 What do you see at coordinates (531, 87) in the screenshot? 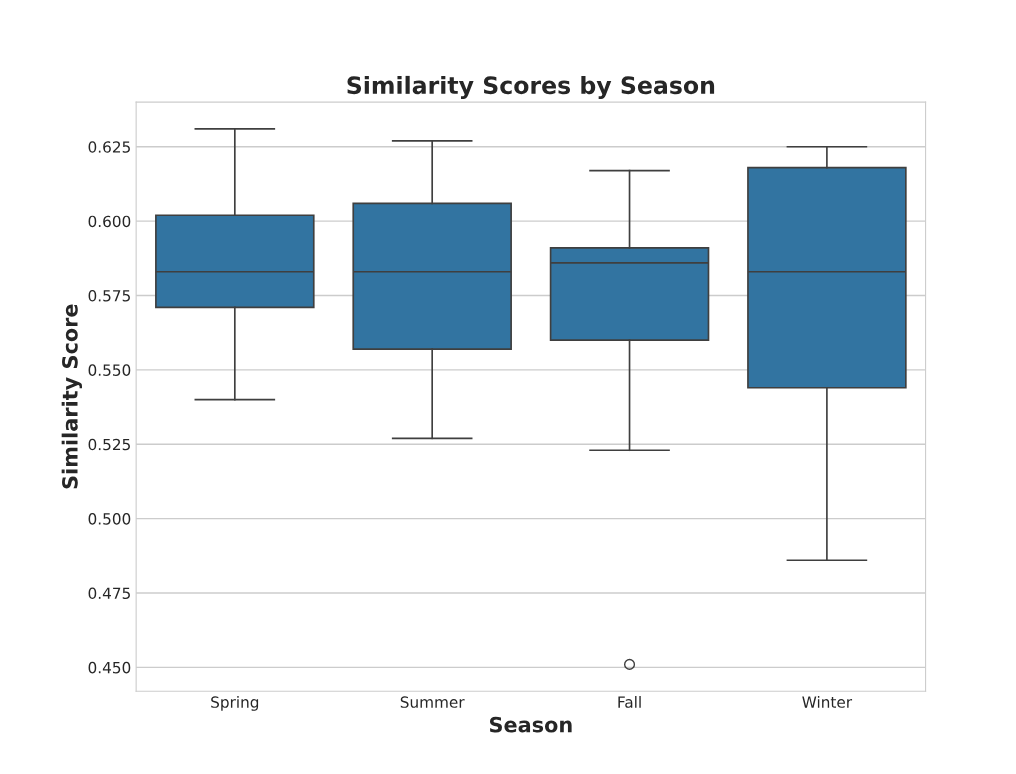
I see `chart-title: Similarity Scores by Season` at bounding box center [531, 87].